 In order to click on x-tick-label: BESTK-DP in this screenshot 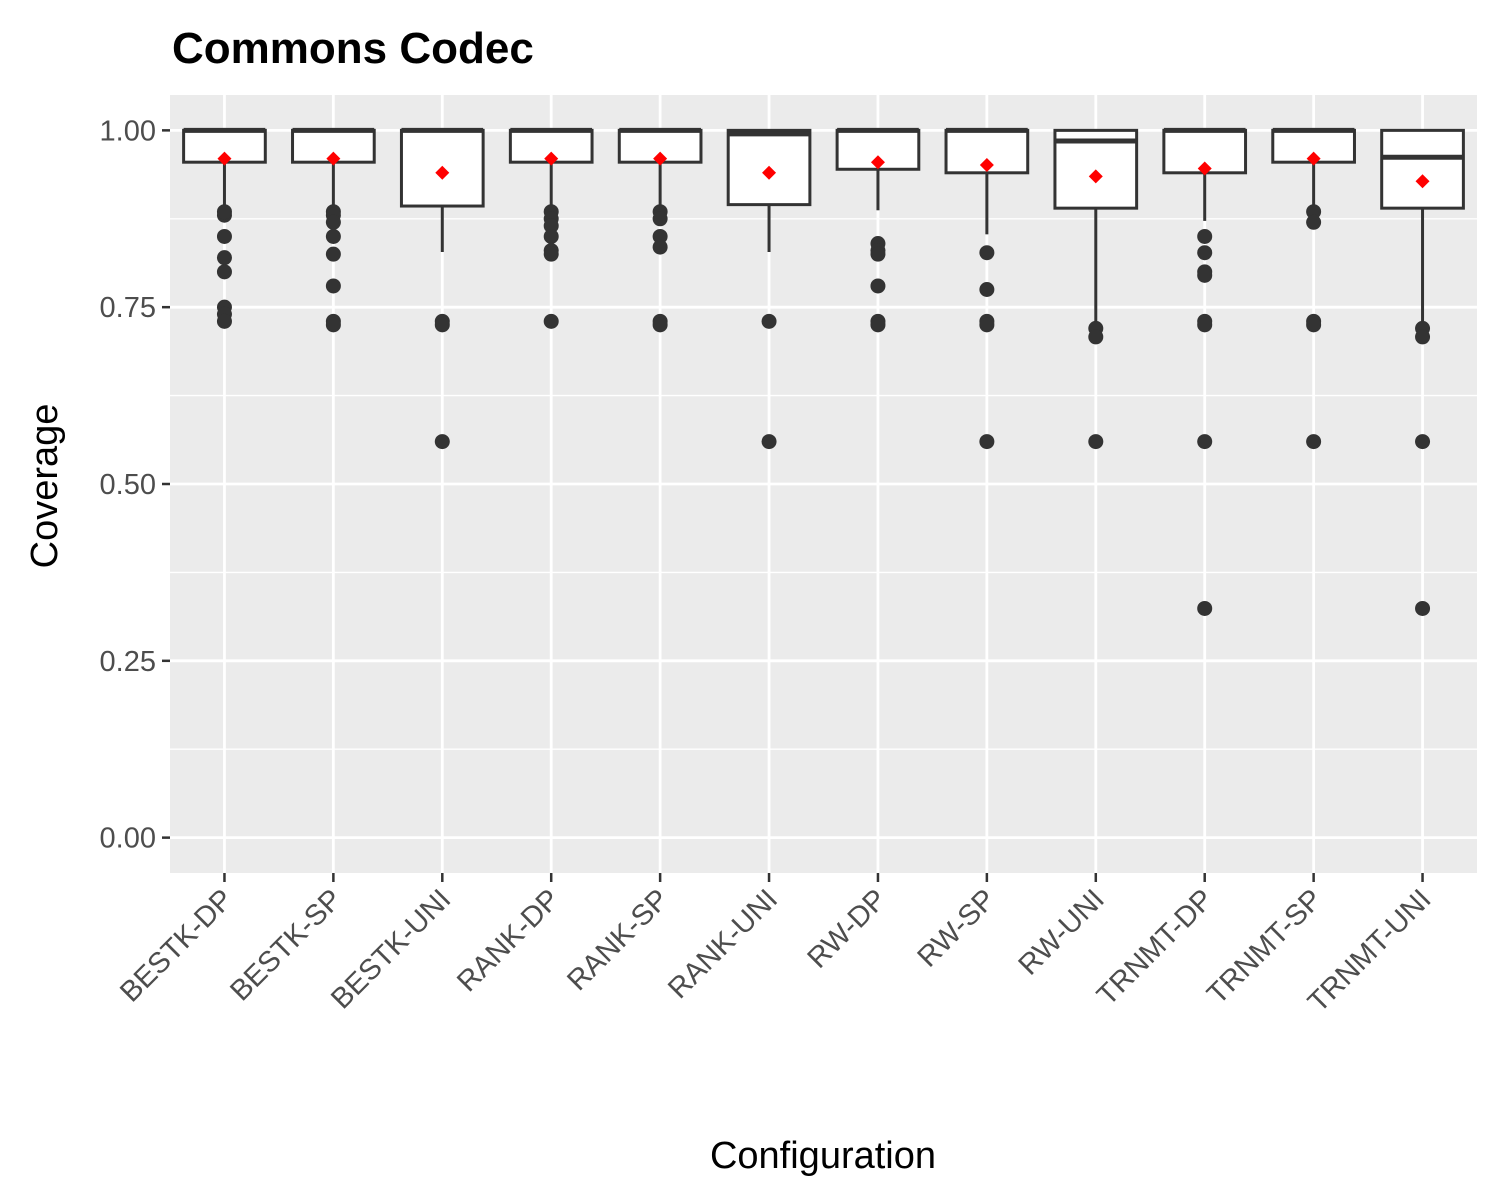, I will do `click(176, 945)`.